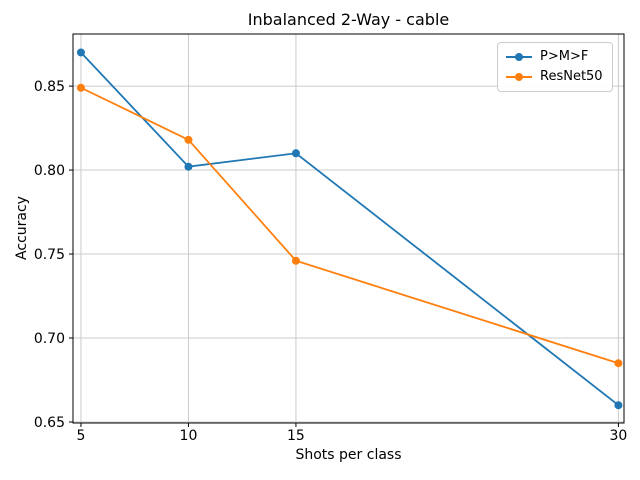  I want to click on legend-label: P>M>F, so click(564, 56).